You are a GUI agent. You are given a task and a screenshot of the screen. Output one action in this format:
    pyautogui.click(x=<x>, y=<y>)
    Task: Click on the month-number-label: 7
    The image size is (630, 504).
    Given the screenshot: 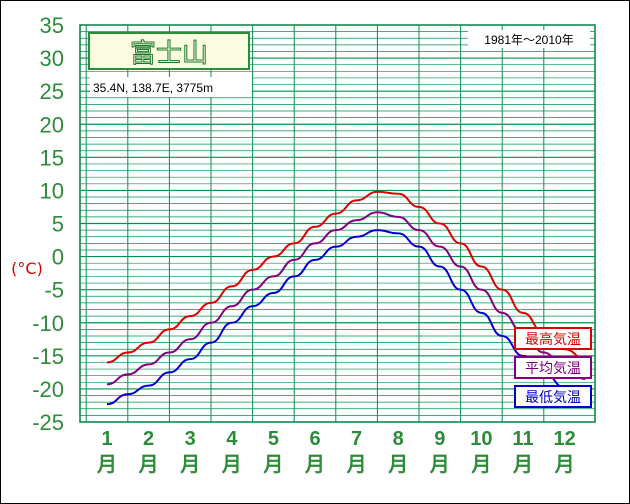 What is the action you would take?
    pyautogui.click(x=356, y=439)
    